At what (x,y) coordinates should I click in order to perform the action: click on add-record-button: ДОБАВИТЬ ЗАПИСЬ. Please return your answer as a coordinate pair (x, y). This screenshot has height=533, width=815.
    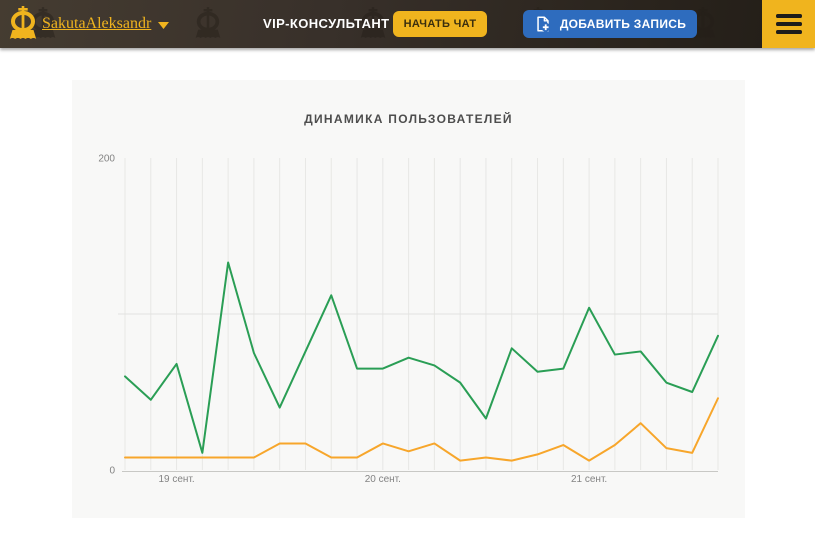
    Looking at the image, I should click on (610, 24).